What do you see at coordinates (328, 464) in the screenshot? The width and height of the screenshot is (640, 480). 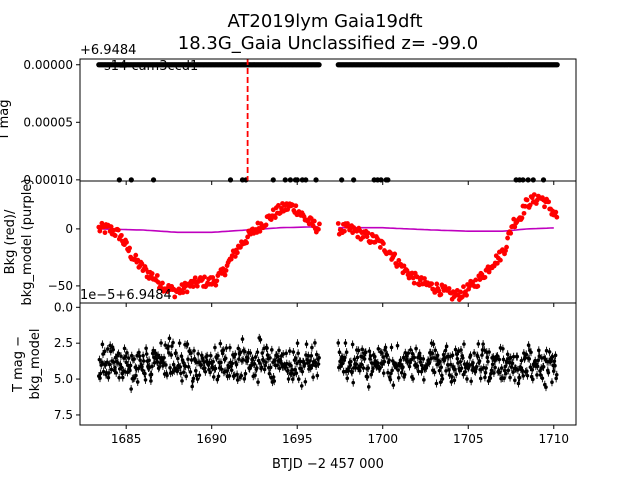 I see `x-axis-label: BTJD −2 457 000` at bounding box center [328, 464].